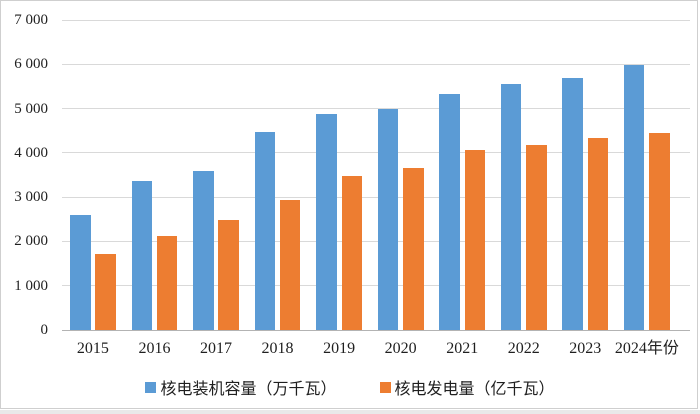 The width and height of the screenshot is (700, 414). I want to click on x-tick-label-2017: 2017, so click(216, 348).